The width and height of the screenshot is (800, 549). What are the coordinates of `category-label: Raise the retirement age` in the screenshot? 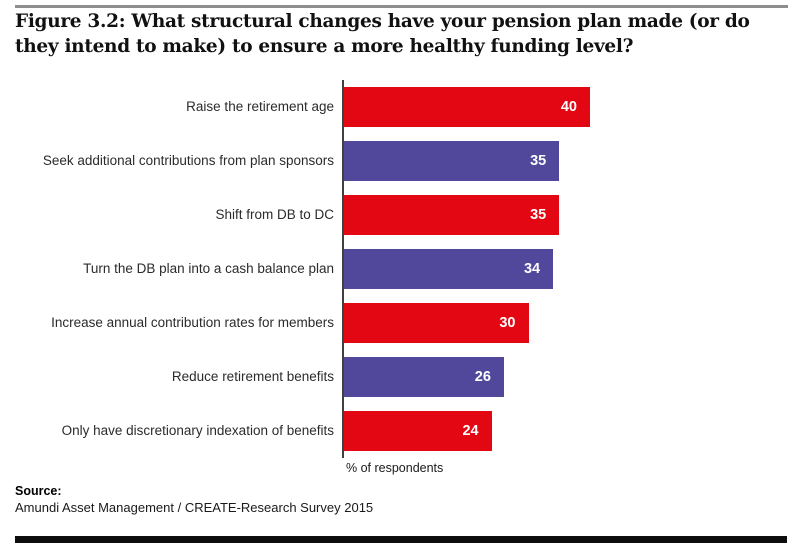 It's located at (260, 106).